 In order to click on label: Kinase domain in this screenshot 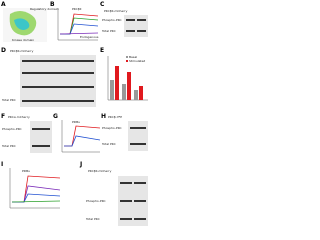, I will do `click(23, 40)`.